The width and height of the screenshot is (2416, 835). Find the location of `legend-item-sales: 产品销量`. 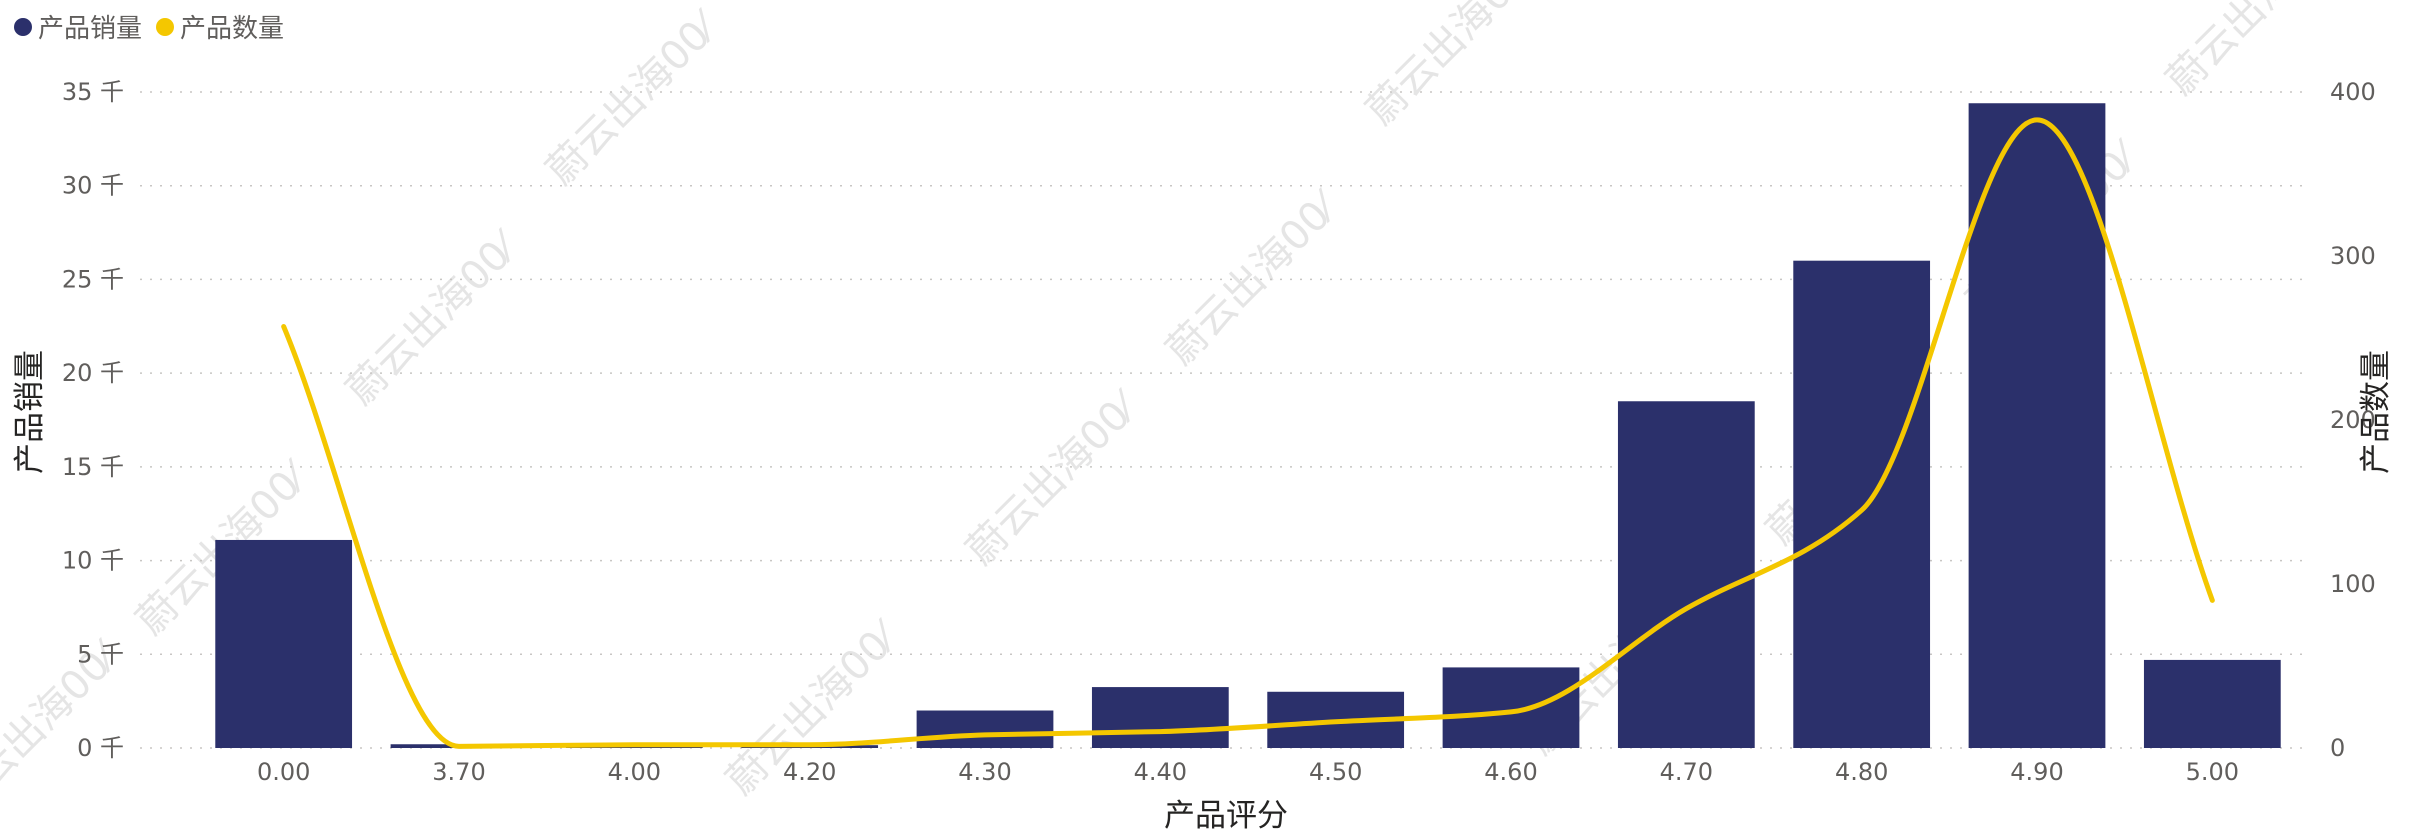

legend-item-sales: 产品销量 is located at coordinates (78, 26).